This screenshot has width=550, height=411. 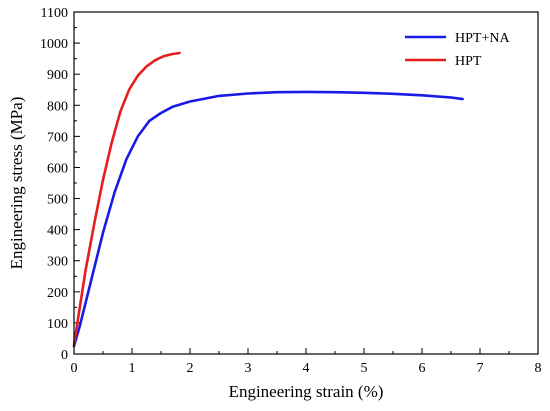 What do you see at coordinates (468, 61) in the screenshot?
I see `legend-label-1: HPT` at bounding box center [468, 61].